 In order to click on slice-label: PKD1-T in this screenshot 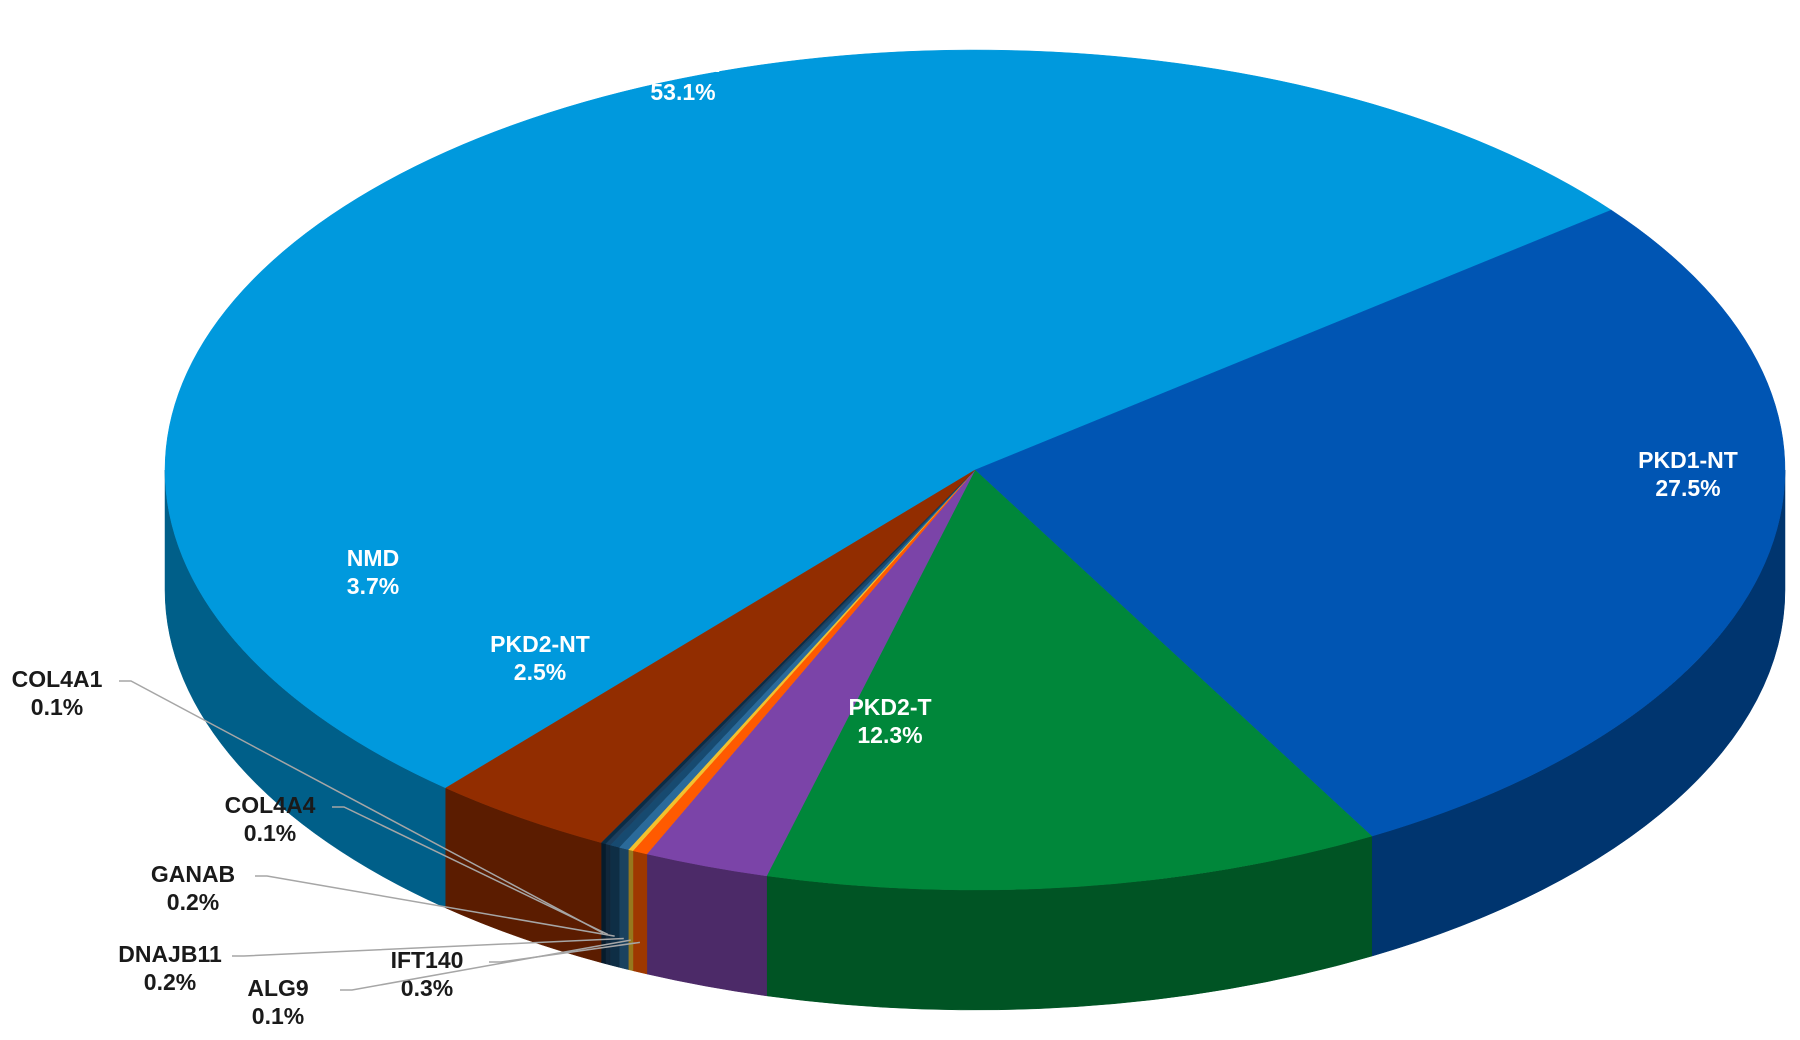, I will do `click(682, 64)`.